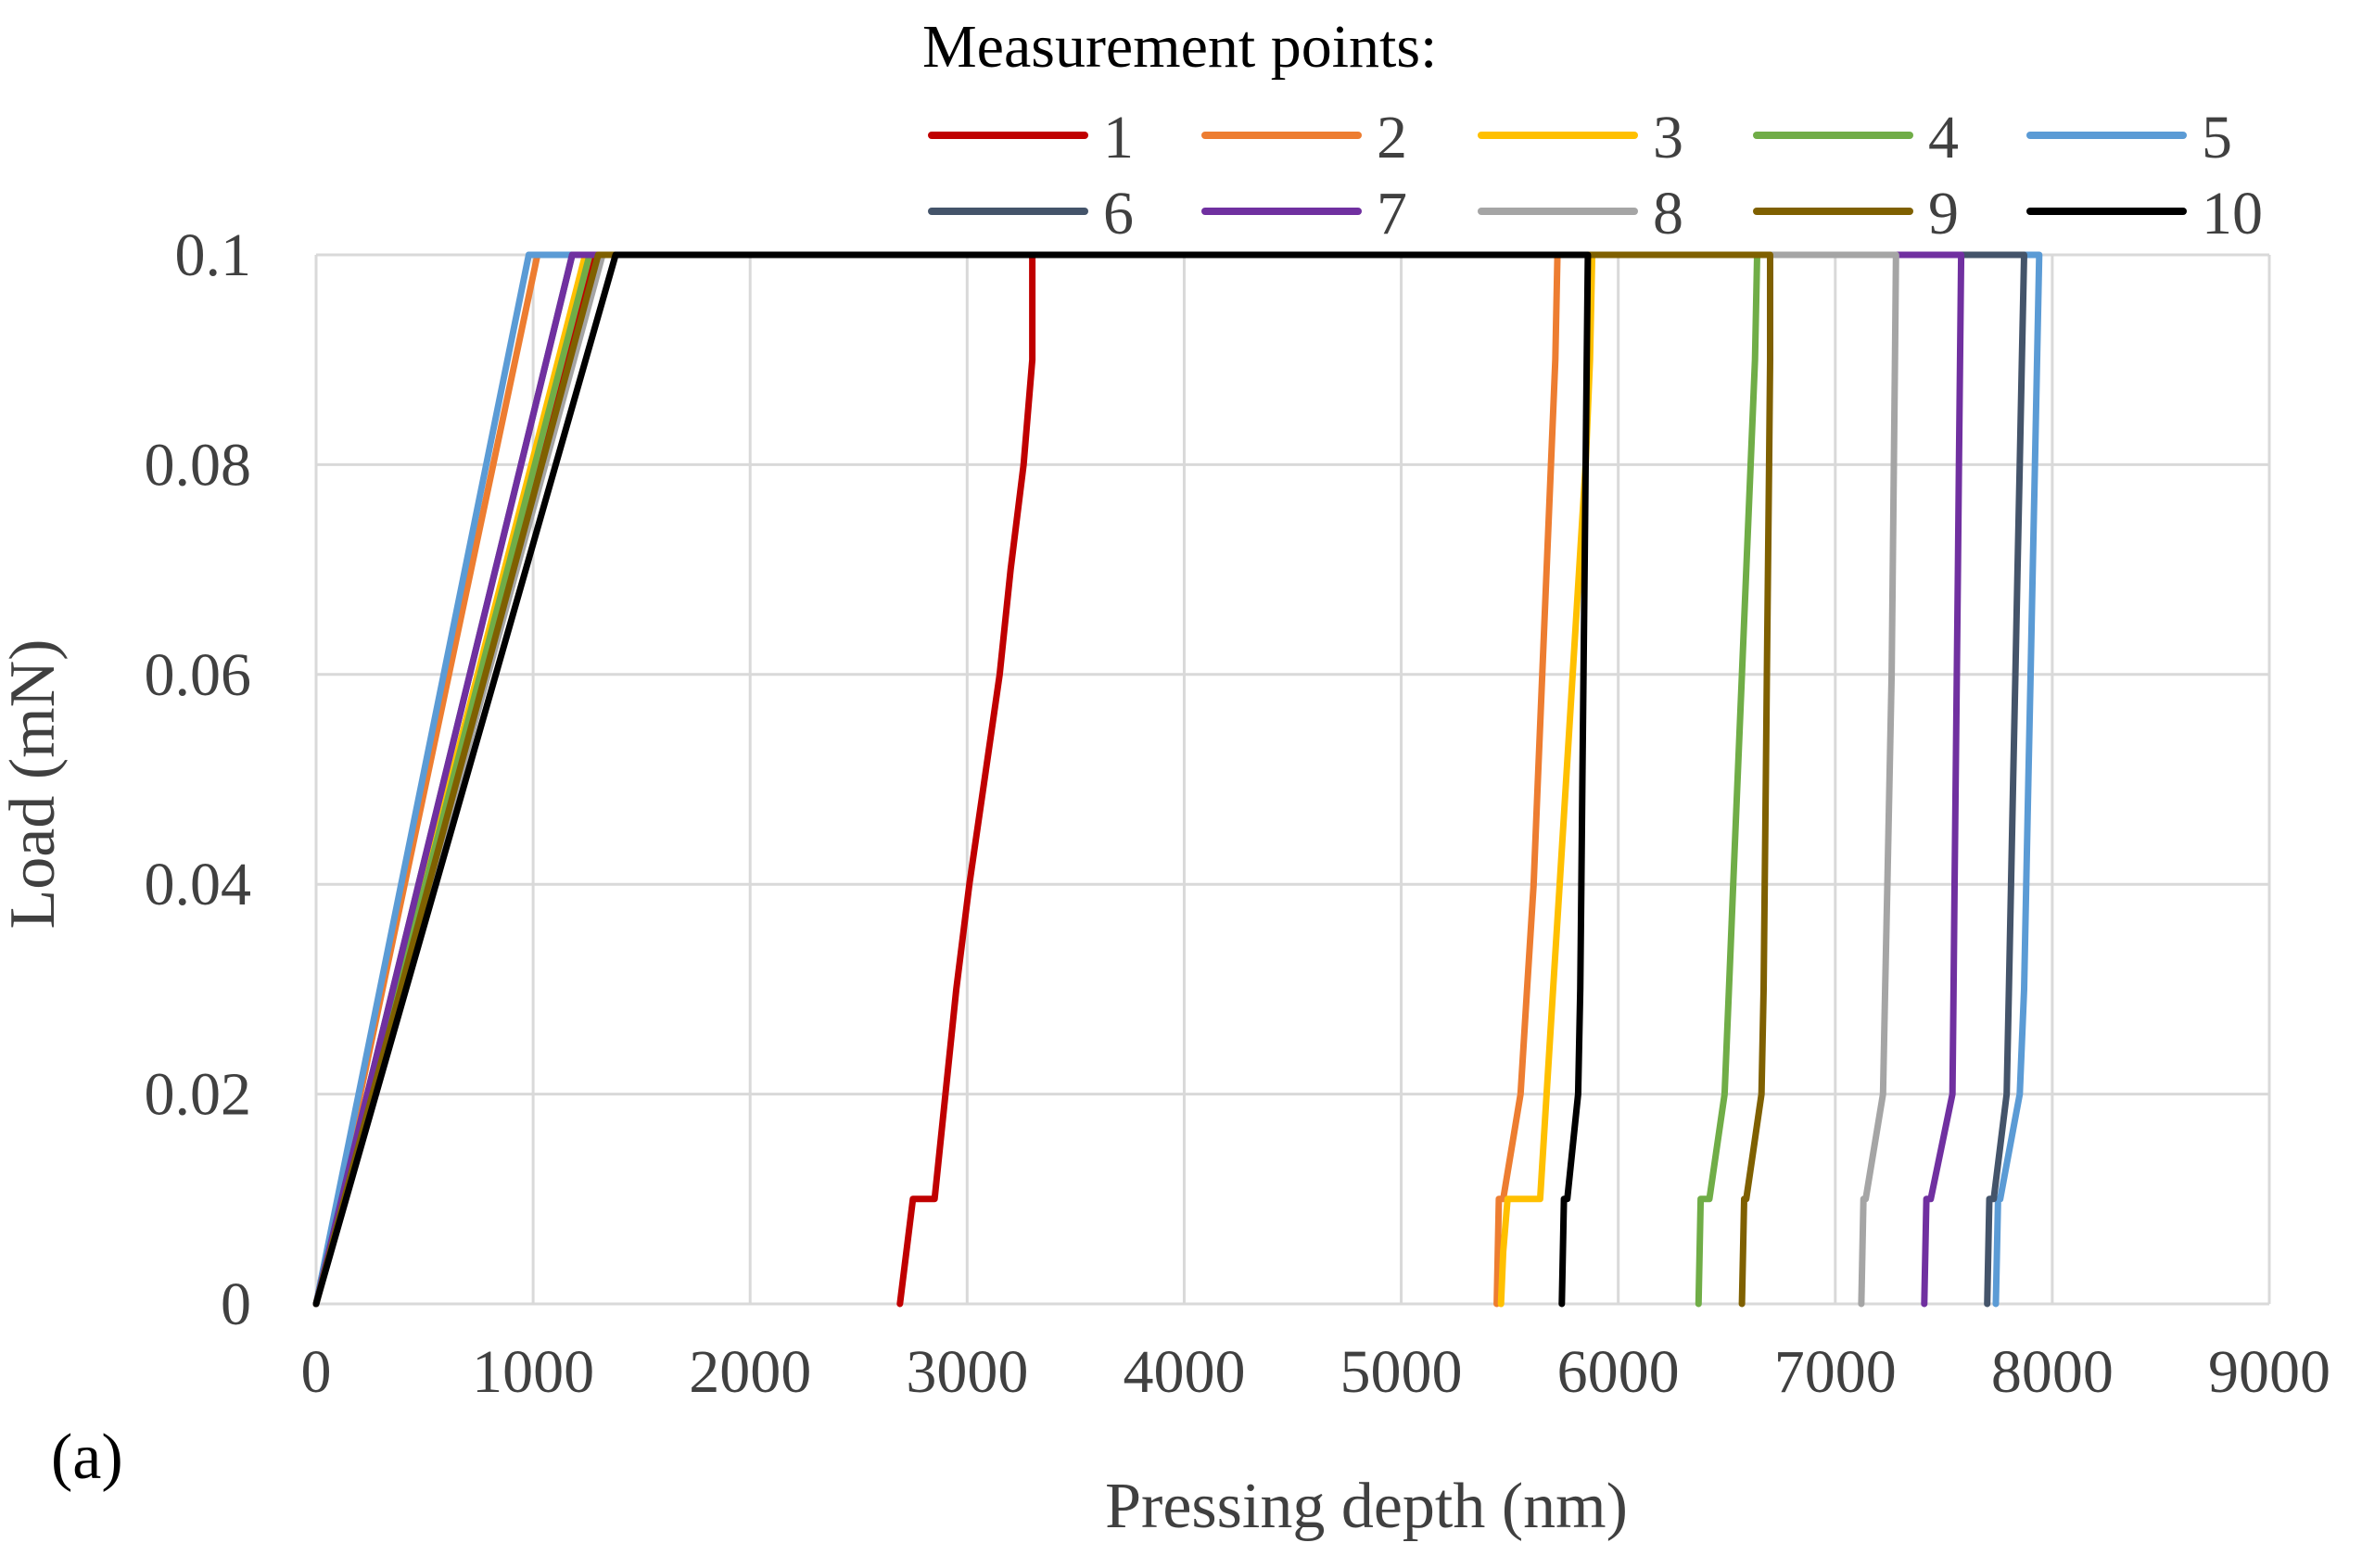 Image resolution: width=2362 pixels, height=1568 pixels. Describe the element at coordinates (1119, 213) in the screenshot. I see `legend-label-6: 6` at that location.